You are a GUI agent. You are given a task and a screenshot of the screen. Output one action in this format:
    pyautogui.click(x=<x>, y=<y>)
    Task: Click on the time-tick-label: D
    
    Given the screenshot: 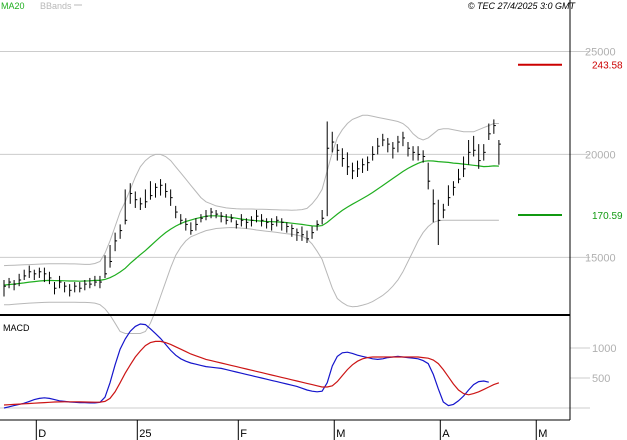 What is the action you would take?
    pyautogui.click(x=42, y=434)
    